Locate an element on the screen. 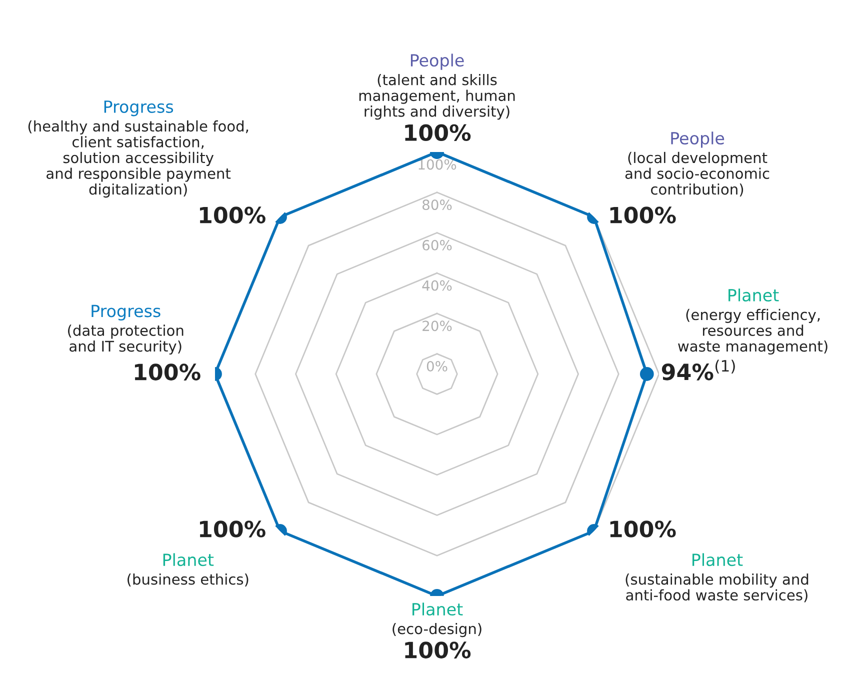  spoke-label: Planet (business ethics) is located at coordinates (188, 569).